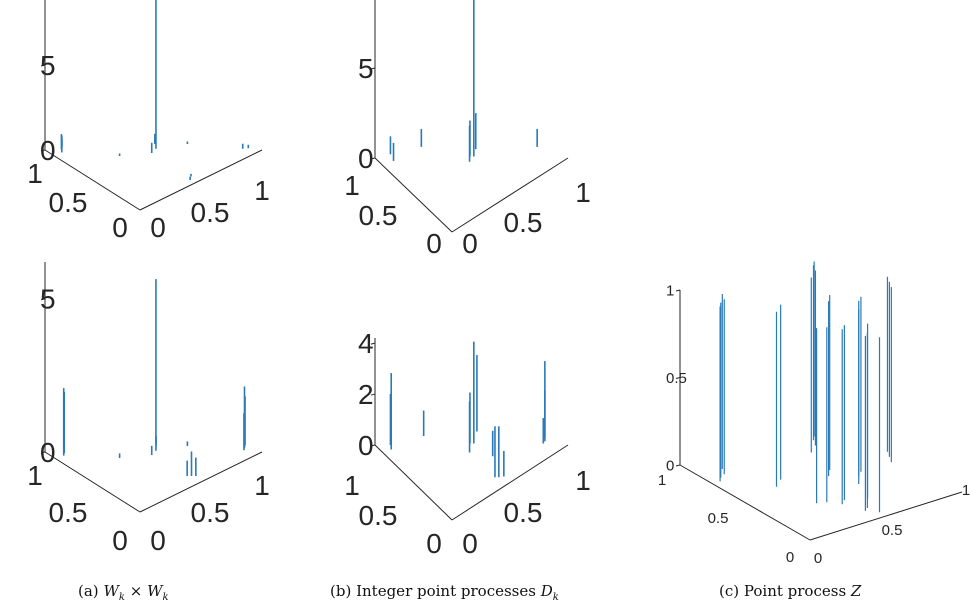 The image size is (971, 613). What do you see at coordinates (123, 592) in the screenshot?
I see `caption-a: (a) Wk × Wk` at bounding box center [123, 592].